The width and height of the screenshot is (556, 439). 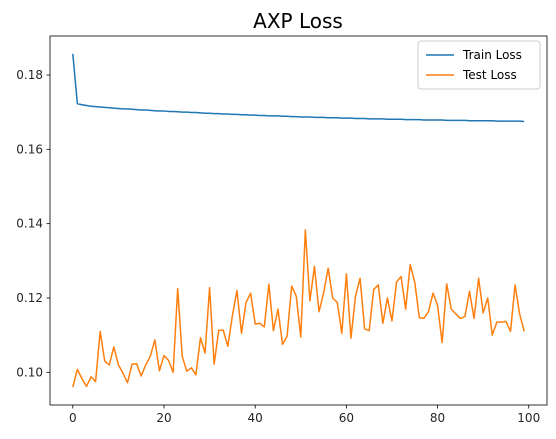 What do you see at coordinates (29, 372) in the screenshot?
I see `y-tick-label: 0.10` at bounding box center [29, 372].